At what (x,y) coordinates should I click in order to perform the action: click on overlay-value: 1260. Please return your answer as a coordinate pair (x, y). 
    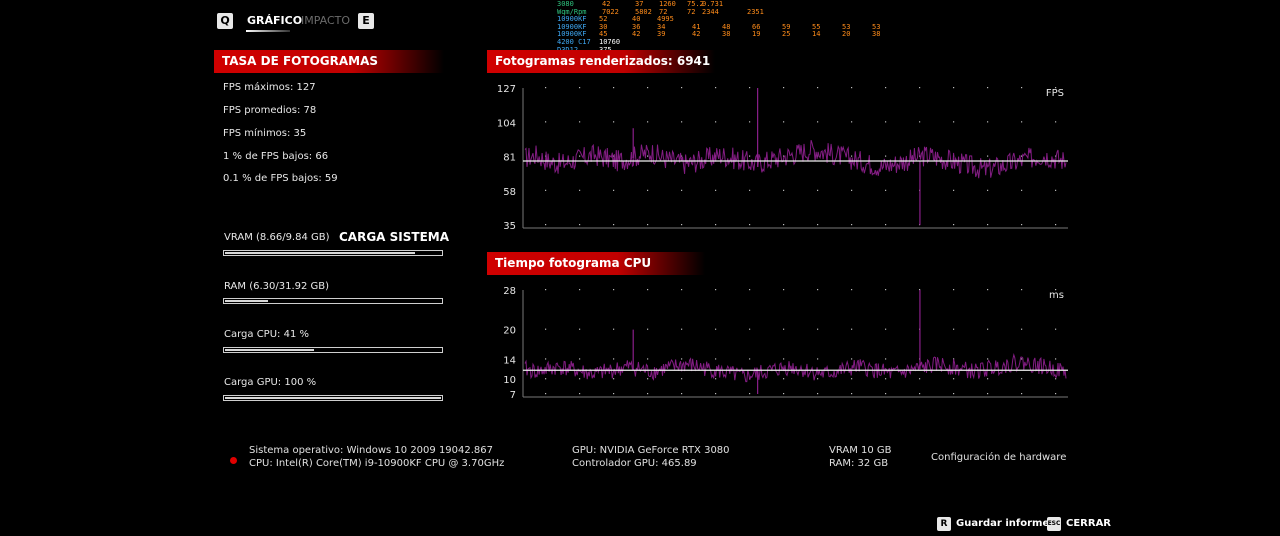
    Looking at the image, I should click on (667, 4).